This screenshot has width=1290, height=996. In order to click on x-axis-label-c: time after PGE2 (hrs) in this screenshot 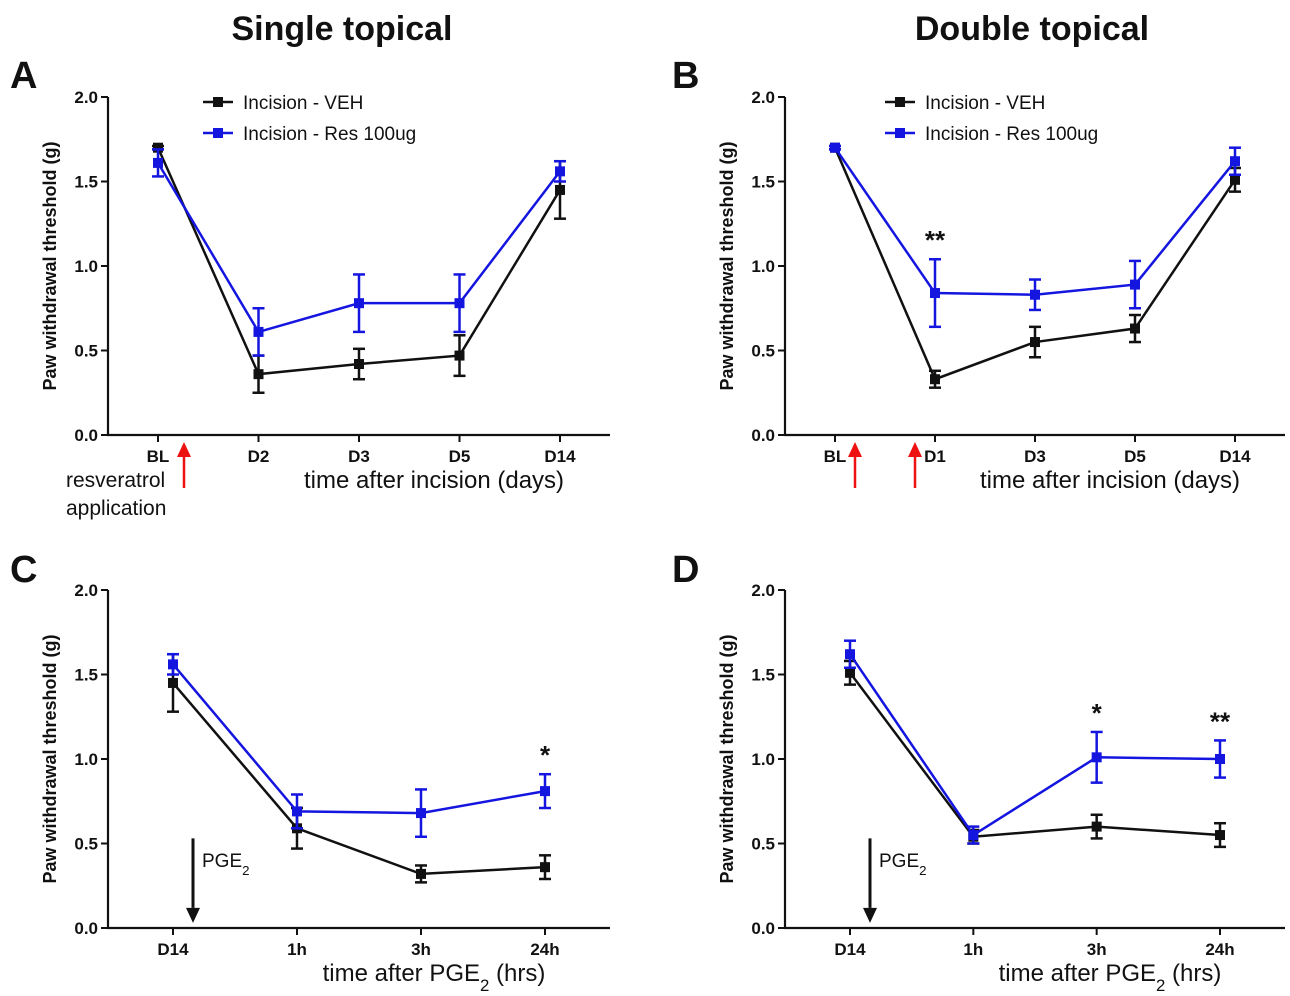, I will do `click(434, 977)`.